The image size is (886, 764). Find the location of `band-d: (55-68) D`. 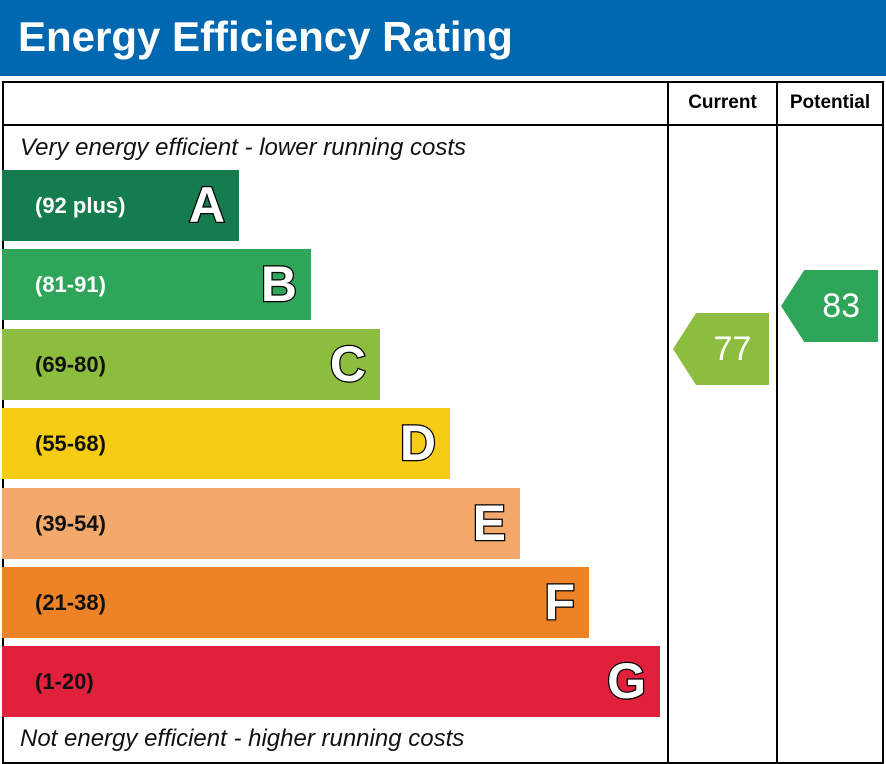

band-d: (55-68) D is located at coordinates (226, 443).